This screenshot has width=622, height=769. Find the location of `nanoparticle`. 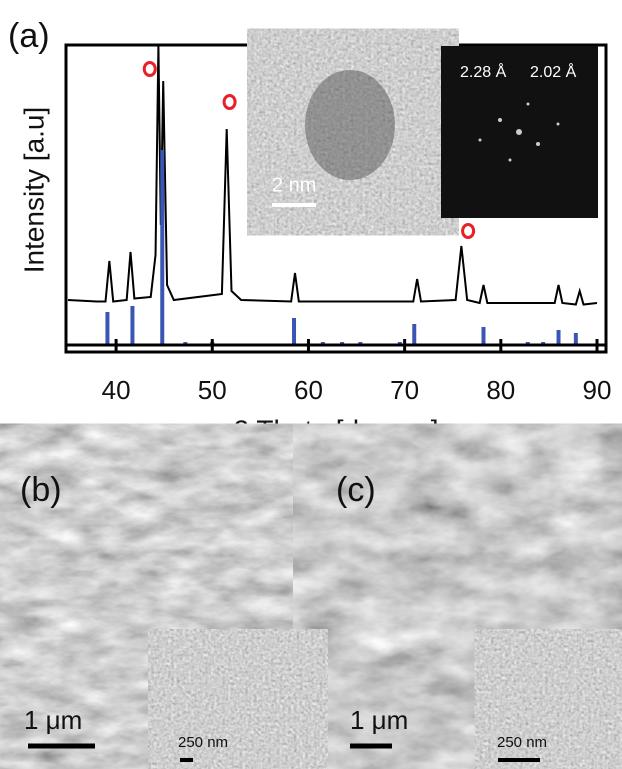

nanoparticle is located at coordinates (350, 125).